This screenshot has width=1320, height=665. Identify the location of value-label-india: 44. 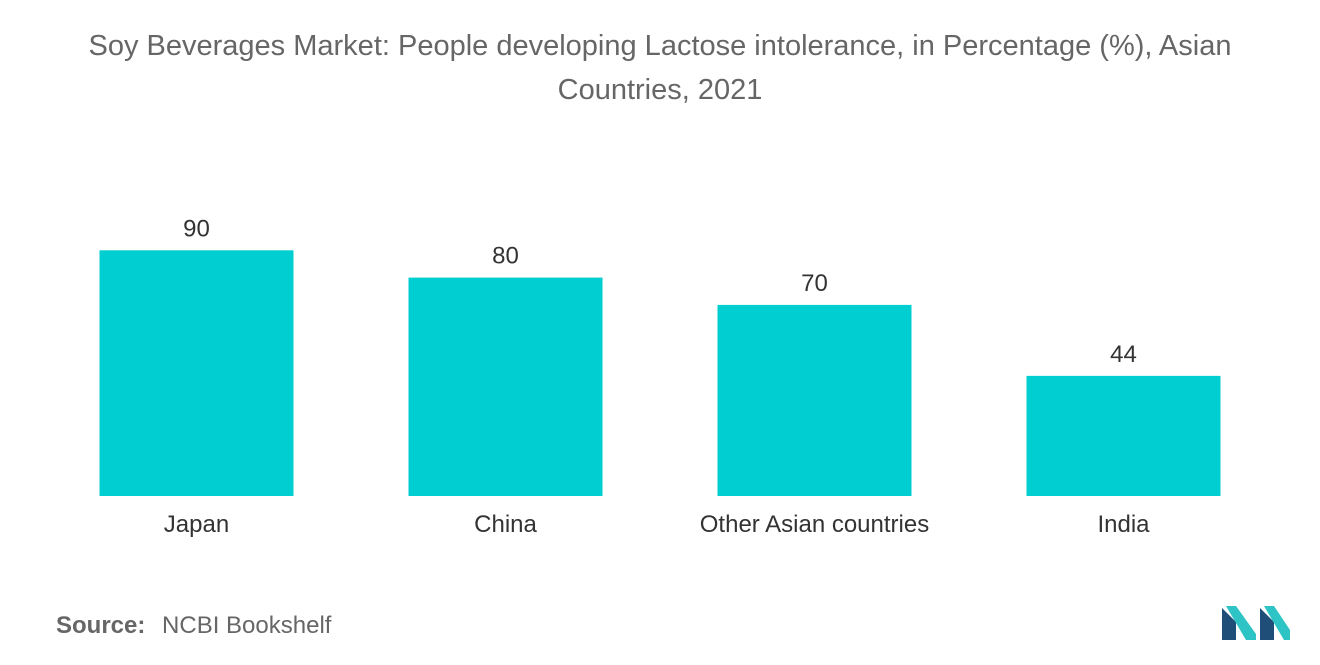
(1123, 354).